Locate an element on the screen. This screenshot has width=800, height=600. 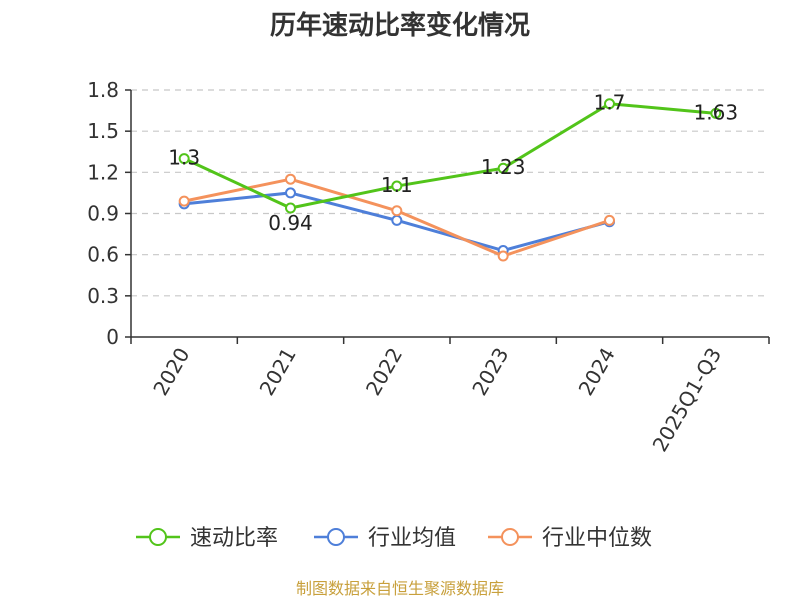
legend-label: 行业中位数 is located at coordinates (597, 538).